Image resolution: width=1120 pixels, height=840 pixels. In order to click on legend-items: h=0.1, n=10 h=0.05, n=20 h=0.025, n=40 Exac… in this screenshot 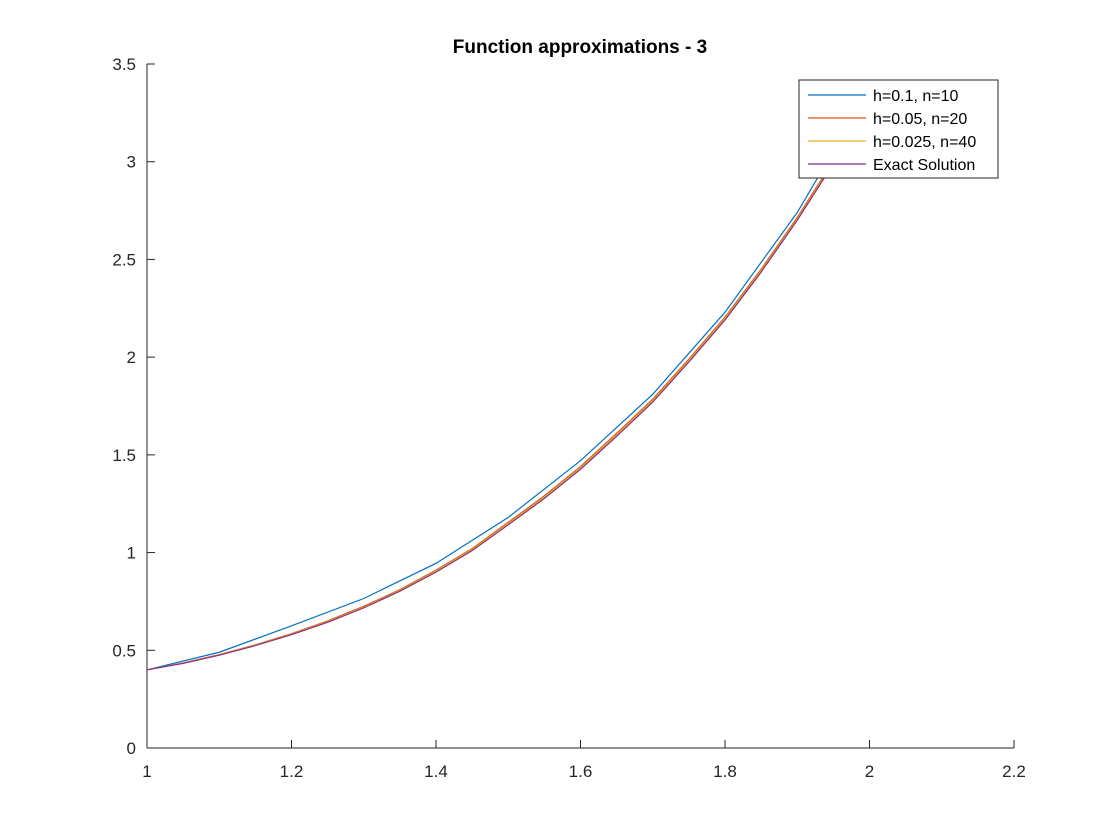, I will do `click(892, 131)`.